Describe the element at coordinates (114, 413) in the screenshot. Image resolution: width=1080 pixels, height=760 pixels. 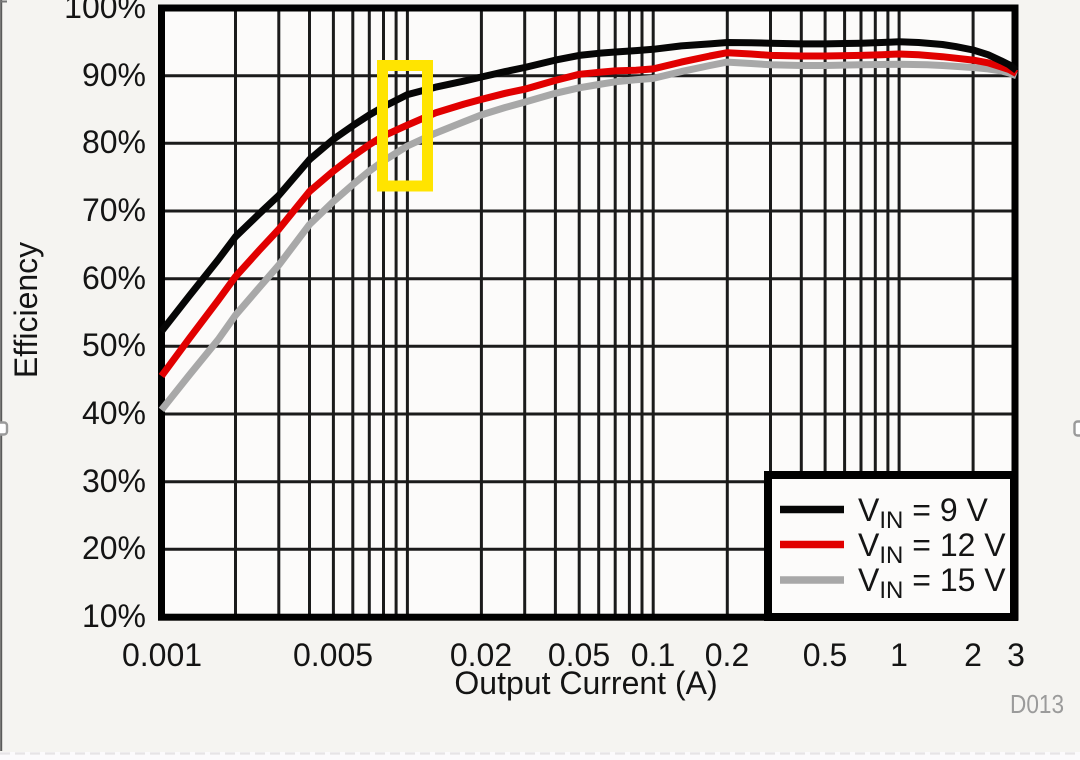
I see `svg-text: 40%` at that location.